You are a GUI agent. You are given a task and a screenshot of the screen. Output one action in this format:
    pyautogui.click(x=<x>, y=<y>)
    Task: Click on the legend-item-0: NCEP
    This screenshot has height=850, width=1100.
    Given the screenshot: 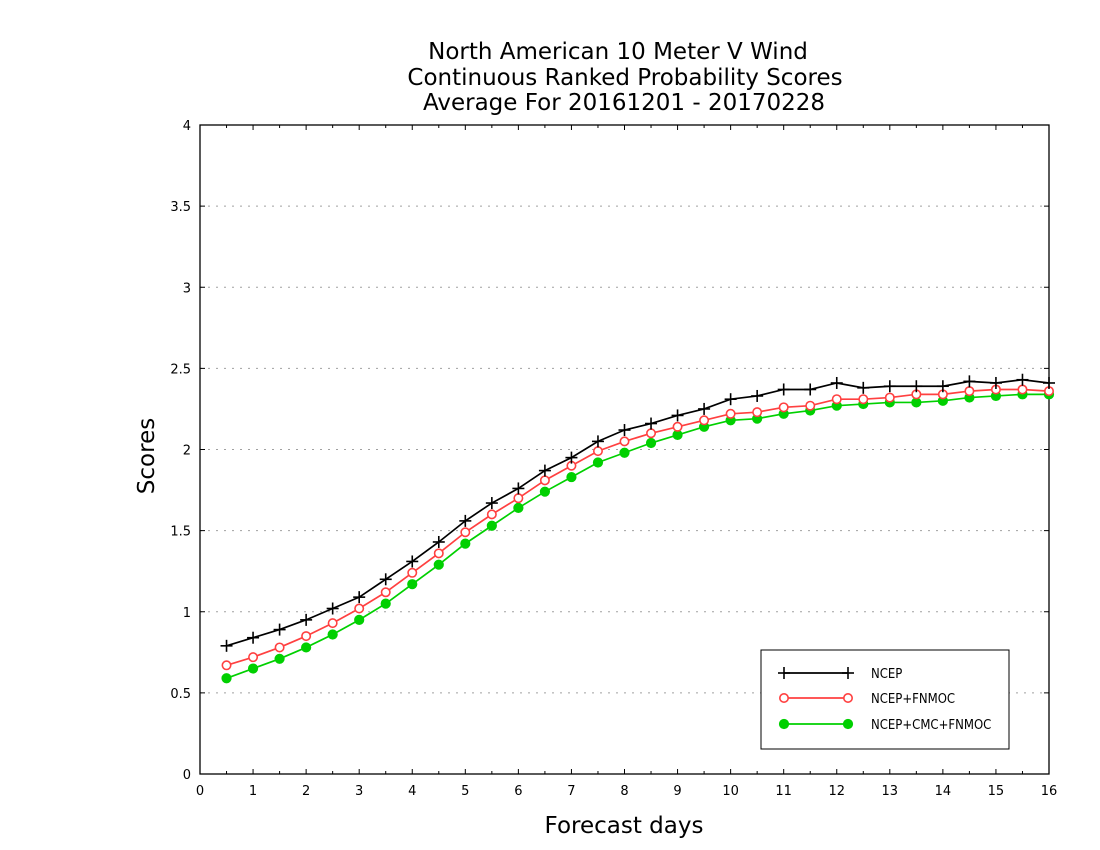 What is the action you would take?
    pyautogui.click(x=840, y=674)
    